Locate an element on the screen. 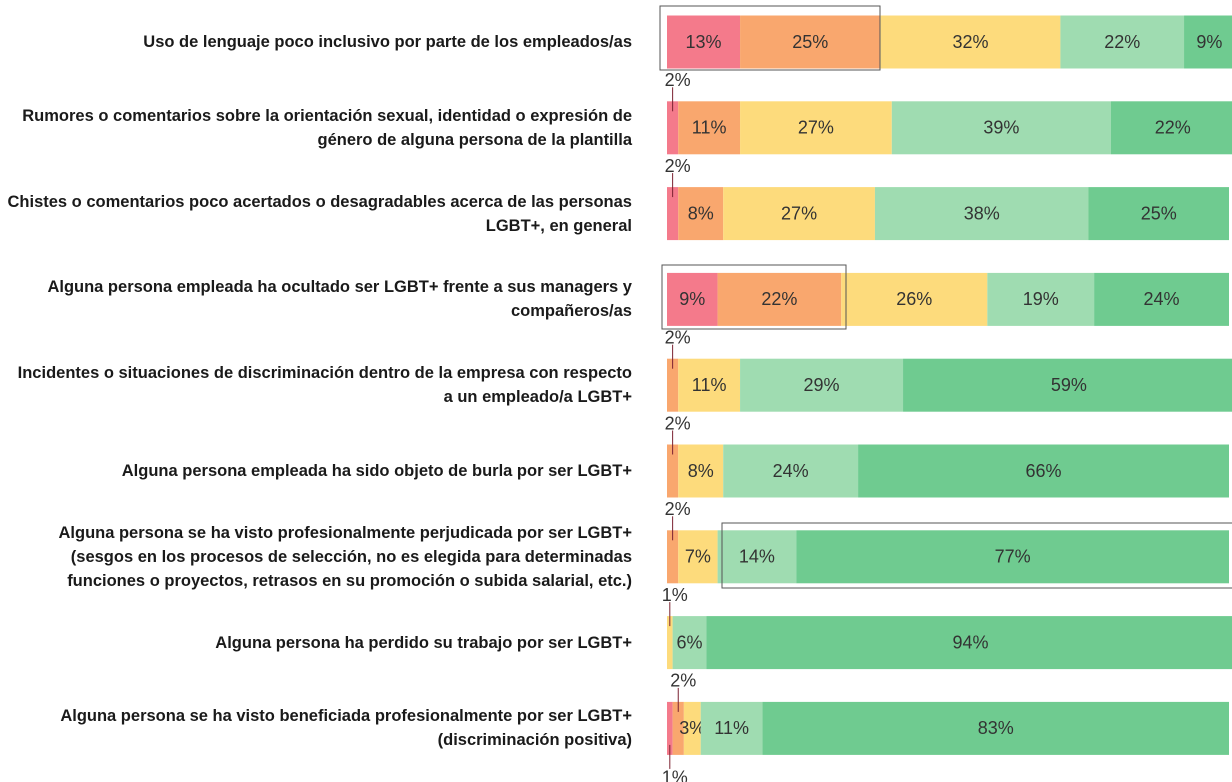 The image size is (1232, 782). value-label: 38% is located at coordinates (982, 213).